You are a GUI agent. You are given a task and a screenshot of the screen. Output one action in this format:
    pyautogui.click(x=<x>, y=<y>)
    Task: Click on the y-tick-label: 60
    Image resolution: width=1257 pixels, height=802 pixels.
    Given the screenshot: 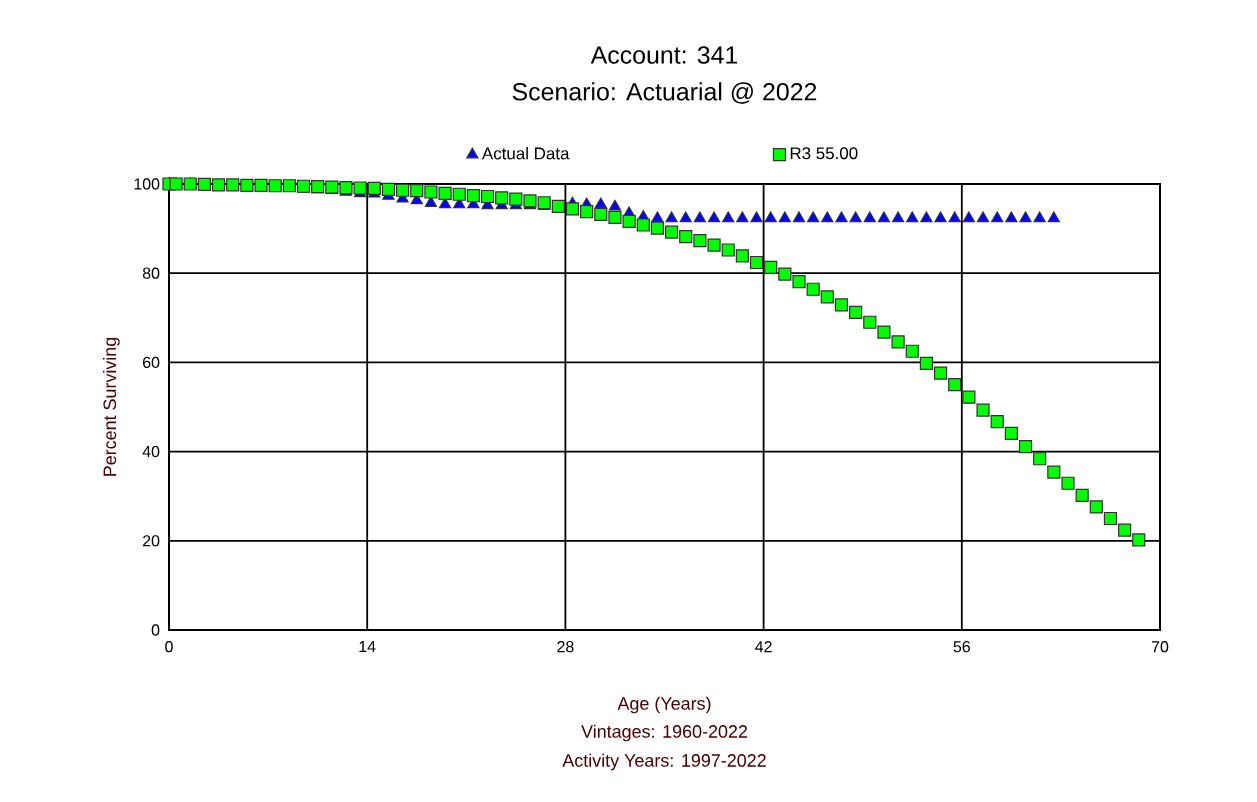 What is the action you would take?
    pyautogui.click(x=151, y=362)
    